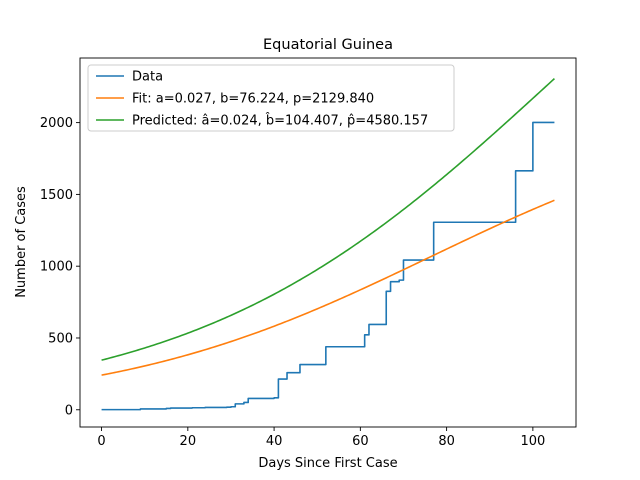  Describe the element at coordinates (446, 441) in the screenshot. I see `x-tick-label: 80` at that location.